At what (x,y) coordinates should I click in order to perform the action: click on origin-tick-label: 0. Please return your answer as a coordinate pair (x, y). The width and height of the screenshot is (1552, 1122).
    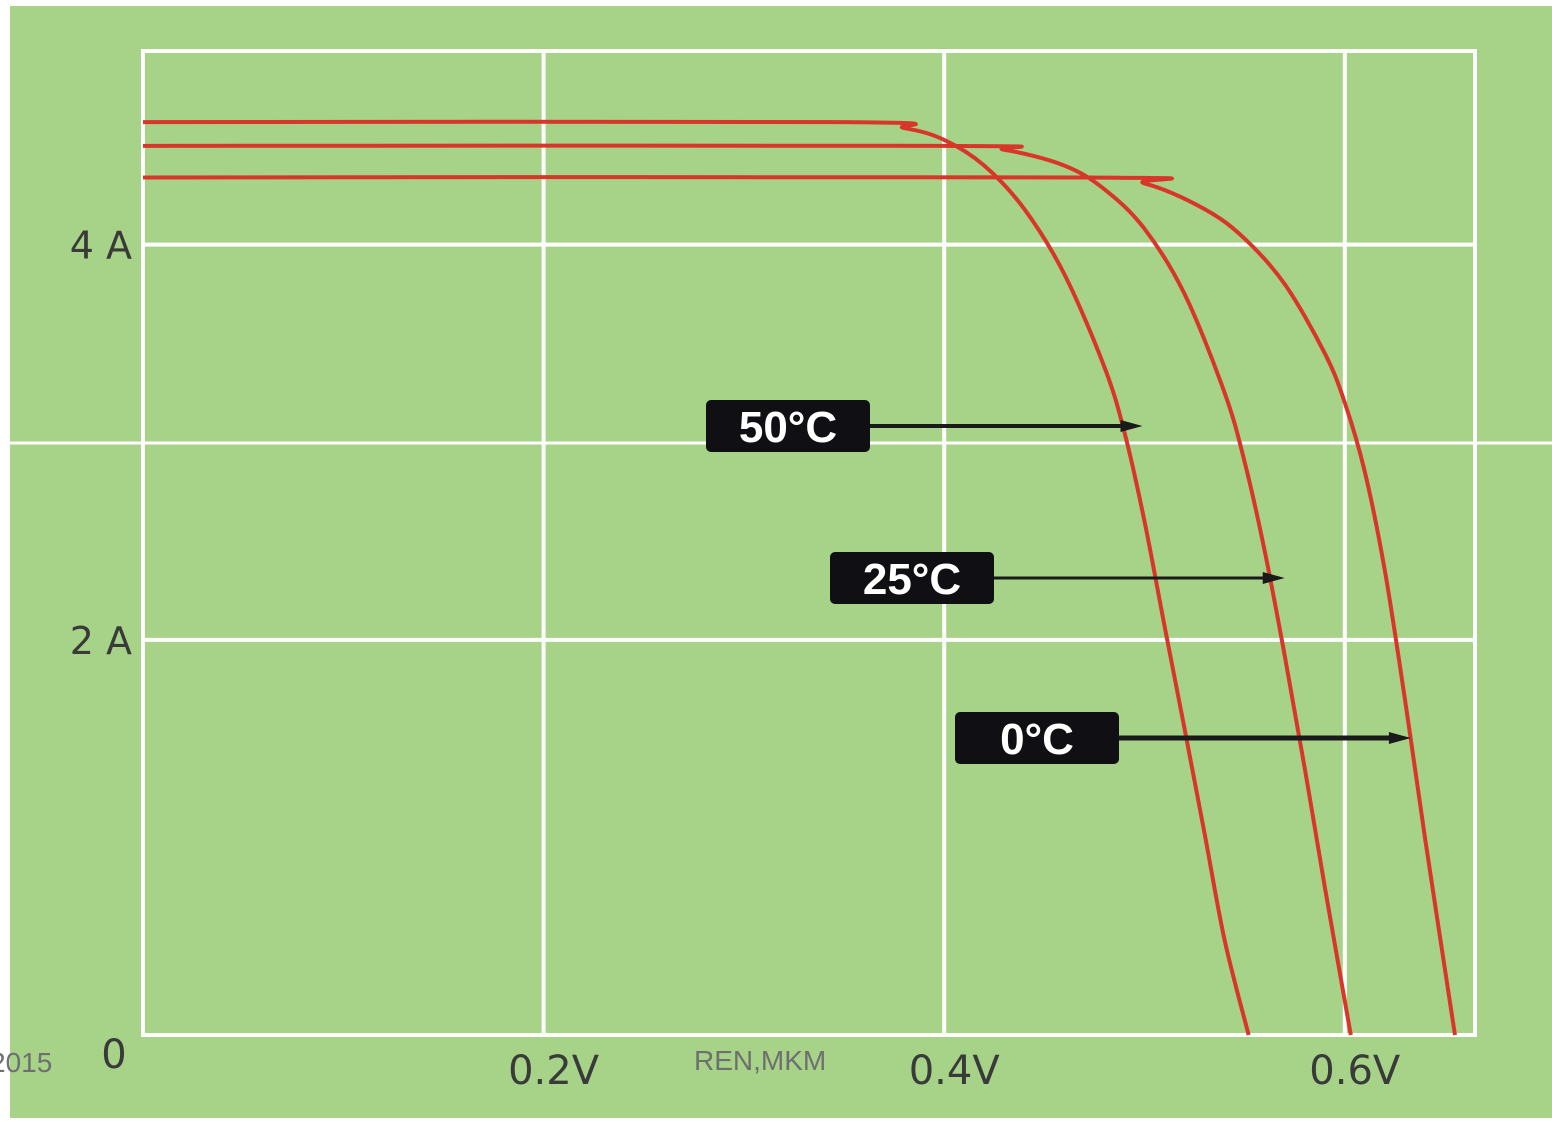
    Looking at the image, I should click on (113, 1055).